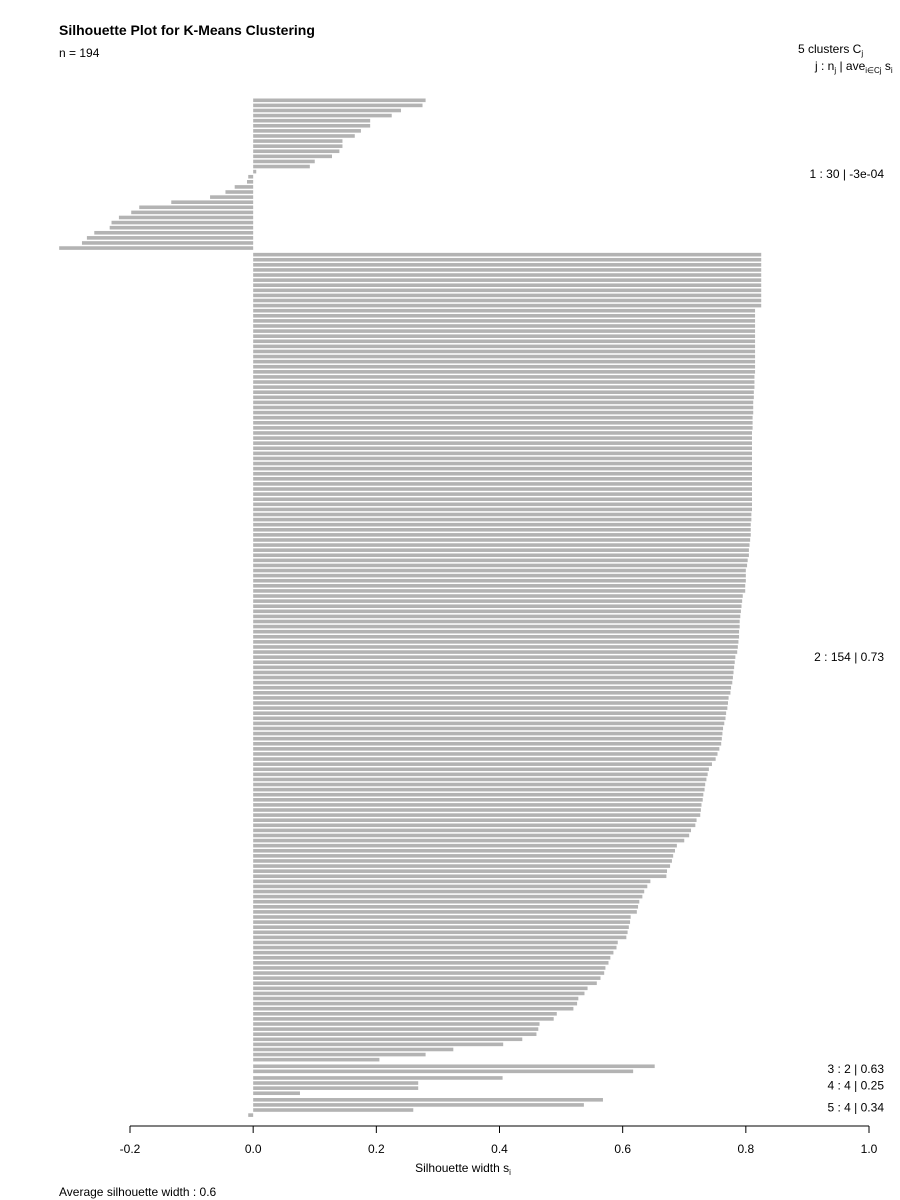 This screenshot has height=1200, width=900. Describe the element at coordinates (253, 1149) in the screenshot. I see `x-tick-label-1: 0.0` at that location.